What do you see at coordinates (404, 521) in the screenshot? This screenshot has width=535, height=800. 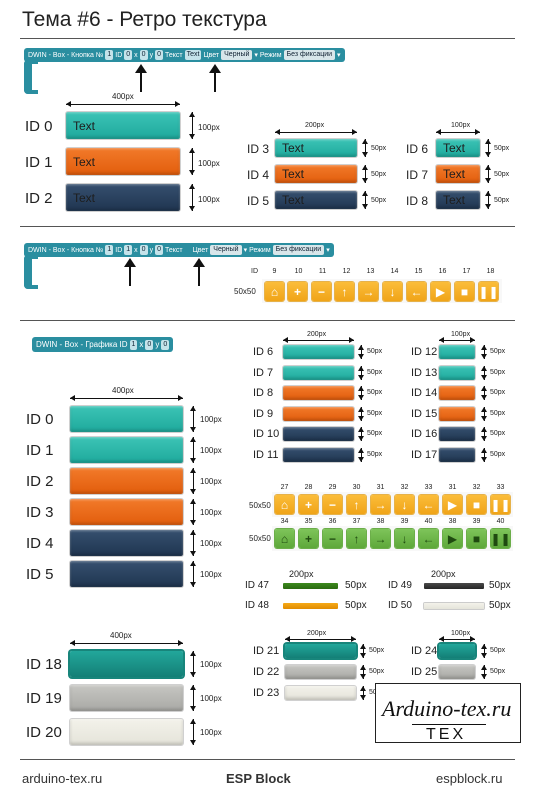 I see `icon-id-label: 39` at bounding box center [404, 521].